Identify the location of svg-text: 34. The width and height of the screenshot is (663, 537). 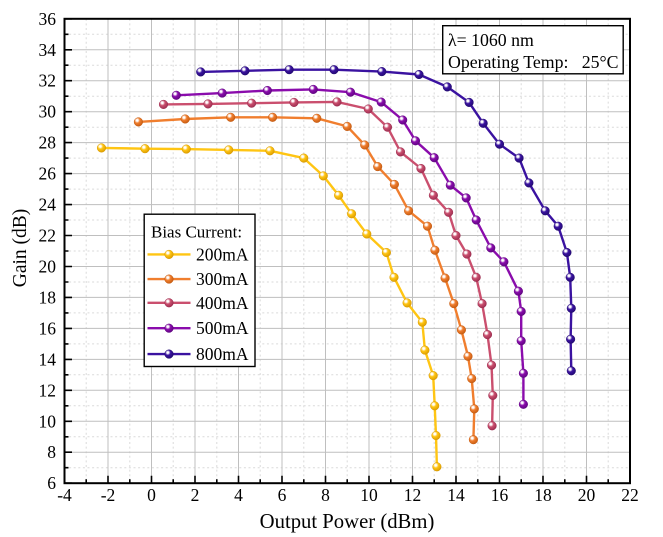
(48, 50).